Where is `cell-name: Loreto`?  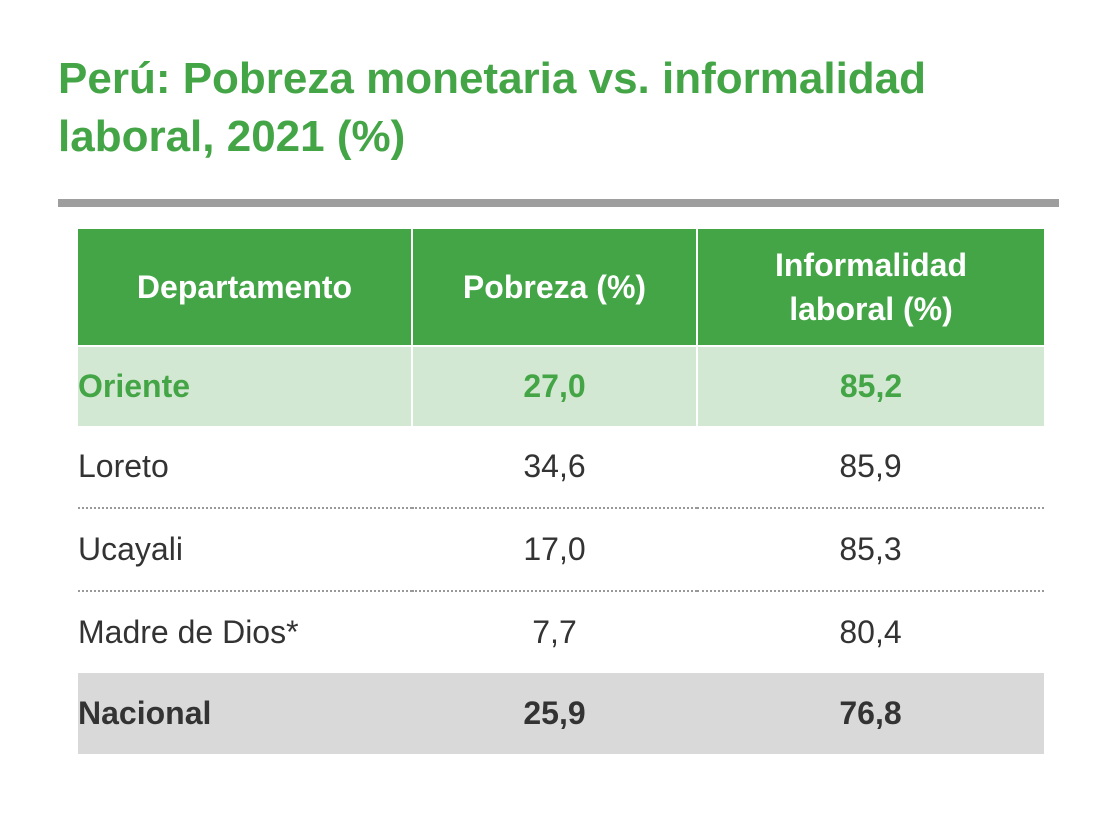
cell-name: Loreto is located at coordinates (245, 467).